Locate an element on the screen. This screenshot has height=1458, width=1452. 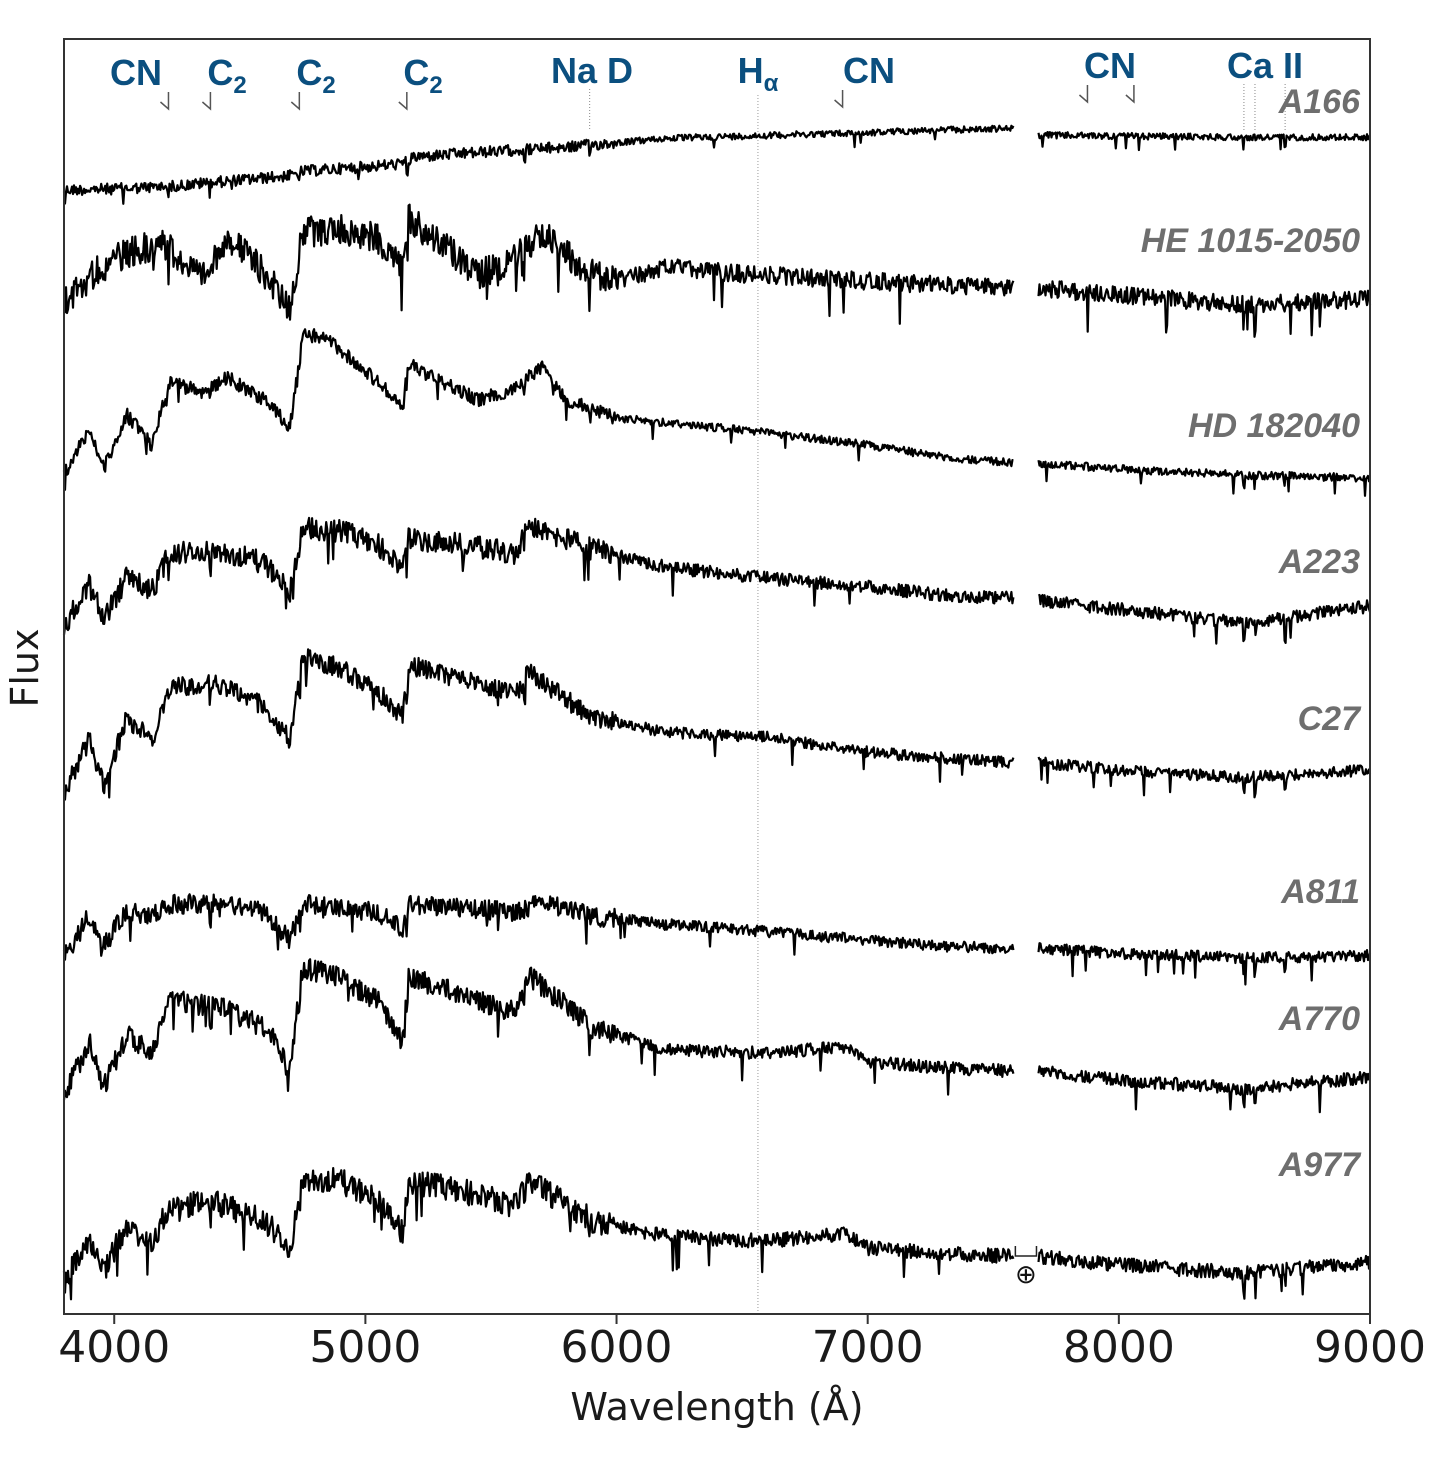
series-a223-blue is located at coordinates (538, 575).